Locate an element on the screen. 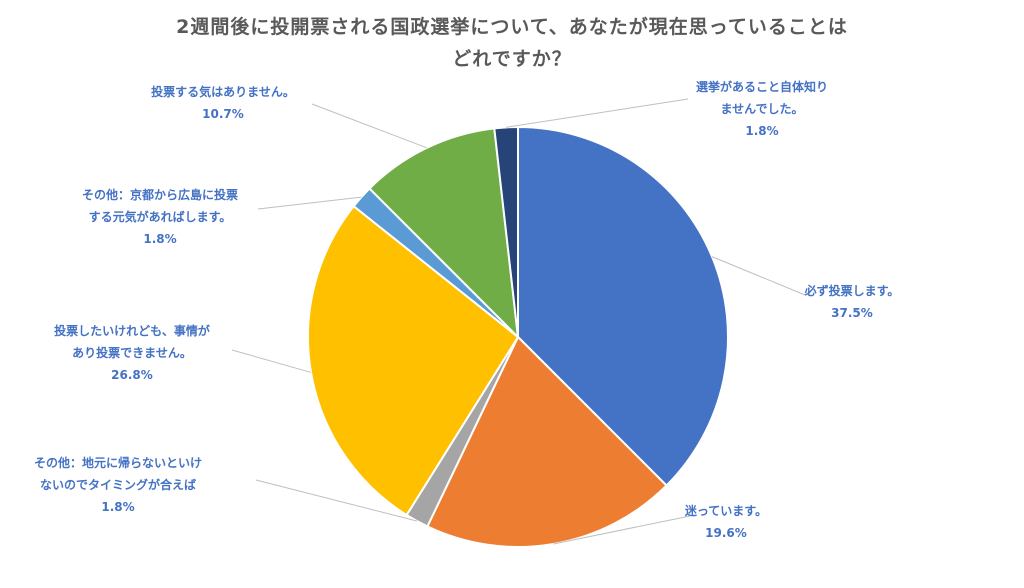 The image size is (1024, 588). data-label-category: あり投票できません。 is located at coordinates (132, 352).